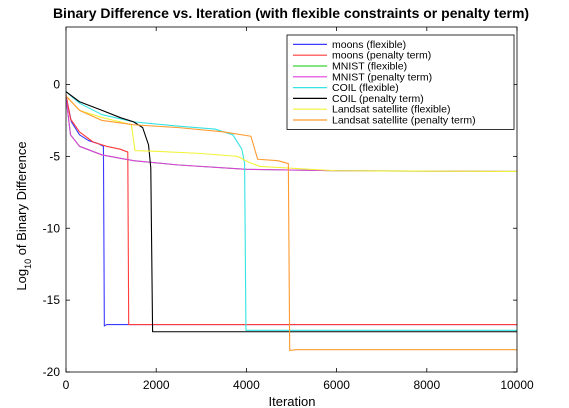 The width and height of the screenshot is (569, 408). I want to click on legend-label-7: Landsat satellite (penalty term), so click(404, 121).